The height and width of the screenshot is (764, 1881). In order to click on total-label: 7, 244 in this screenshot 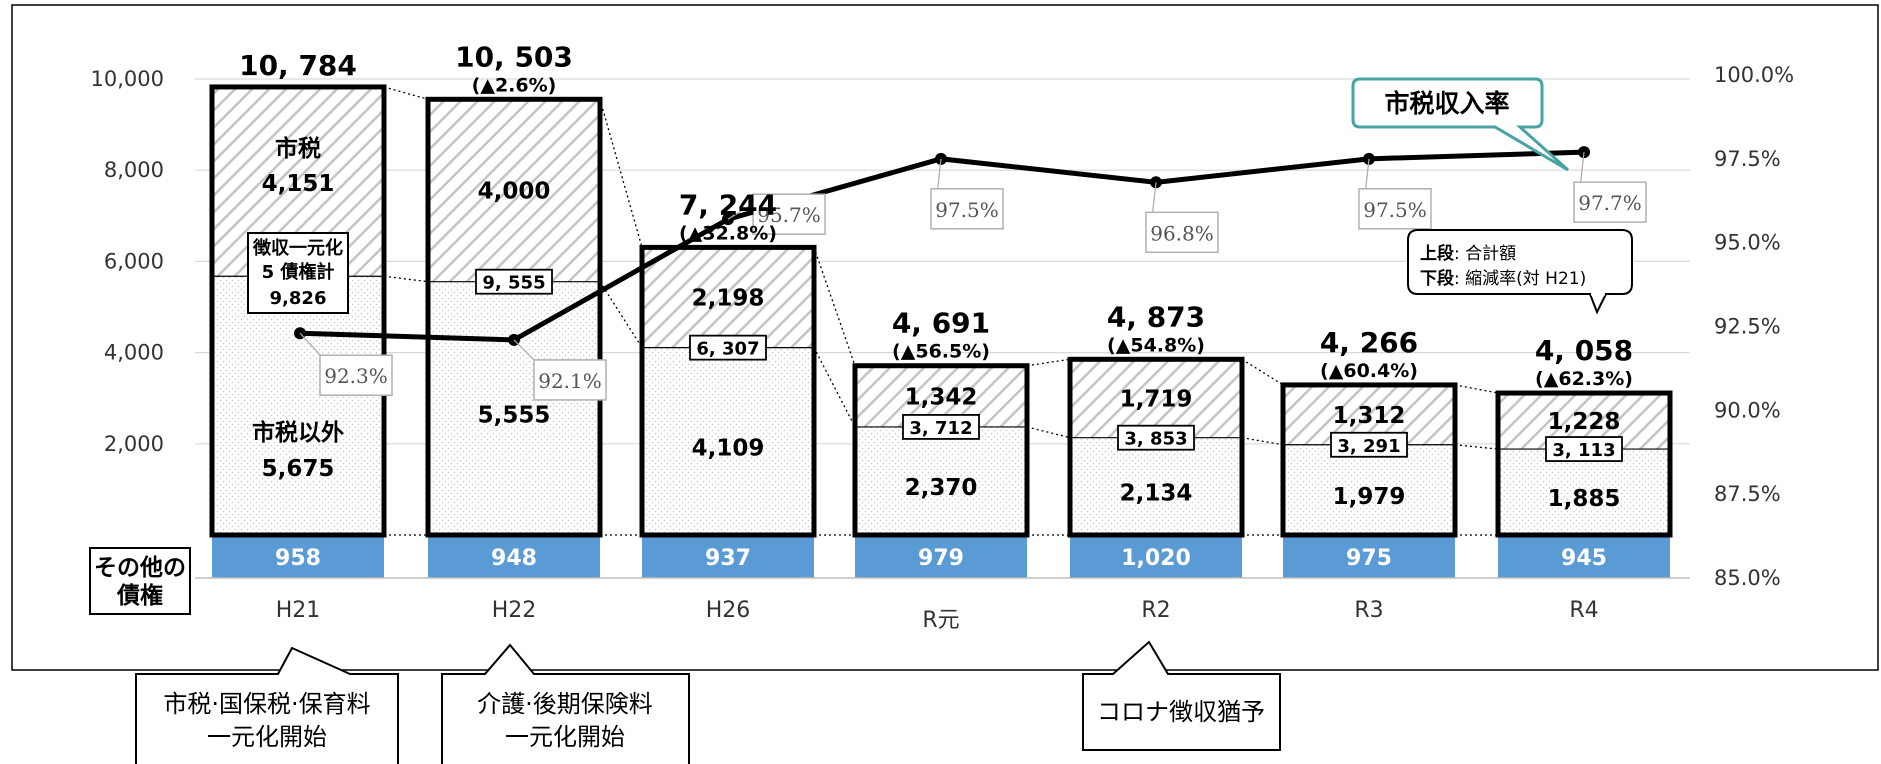, I will do `click(728, 204)`.